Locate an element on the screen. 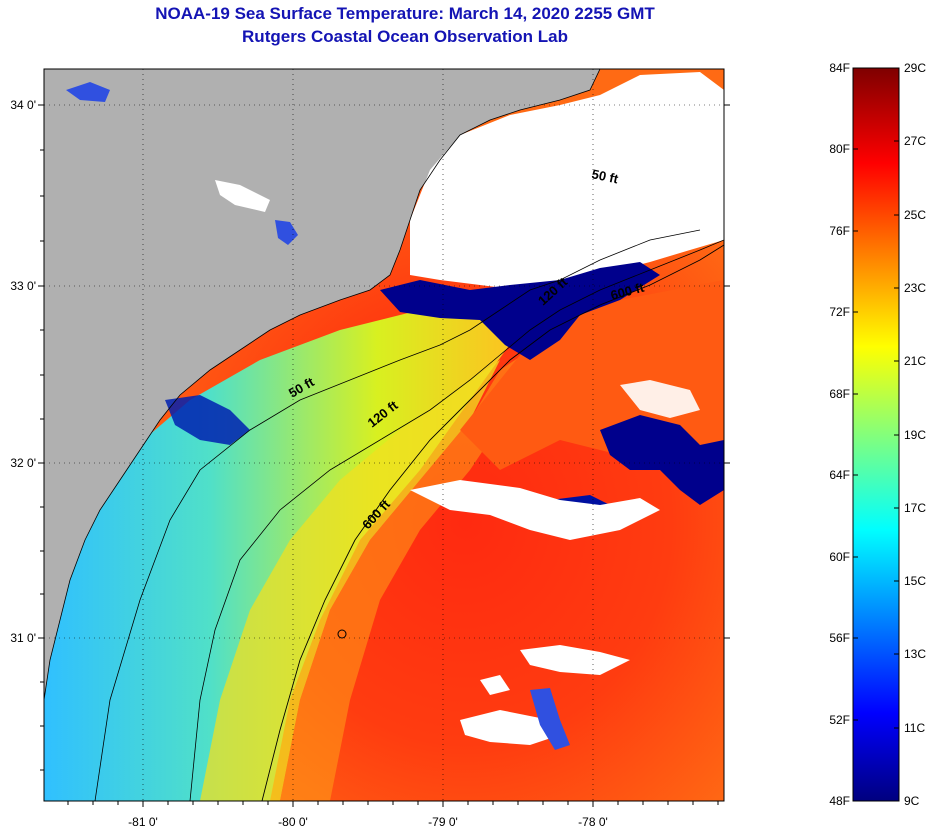  colorbar-c-label: 11C is located at coordinates (915, 728).